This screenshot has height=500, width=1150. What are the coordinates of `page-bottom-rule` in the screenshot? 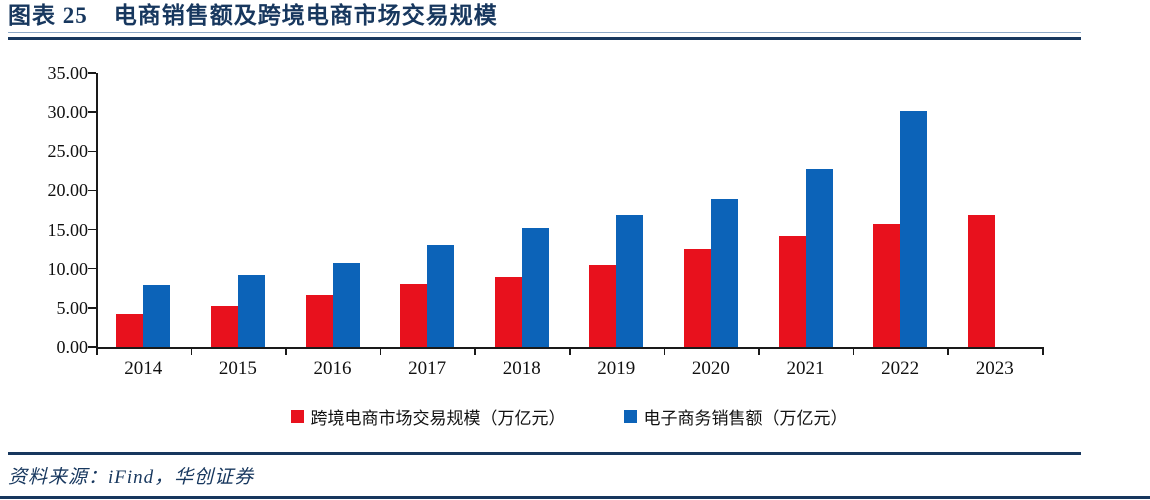 It's located at (575, 497).